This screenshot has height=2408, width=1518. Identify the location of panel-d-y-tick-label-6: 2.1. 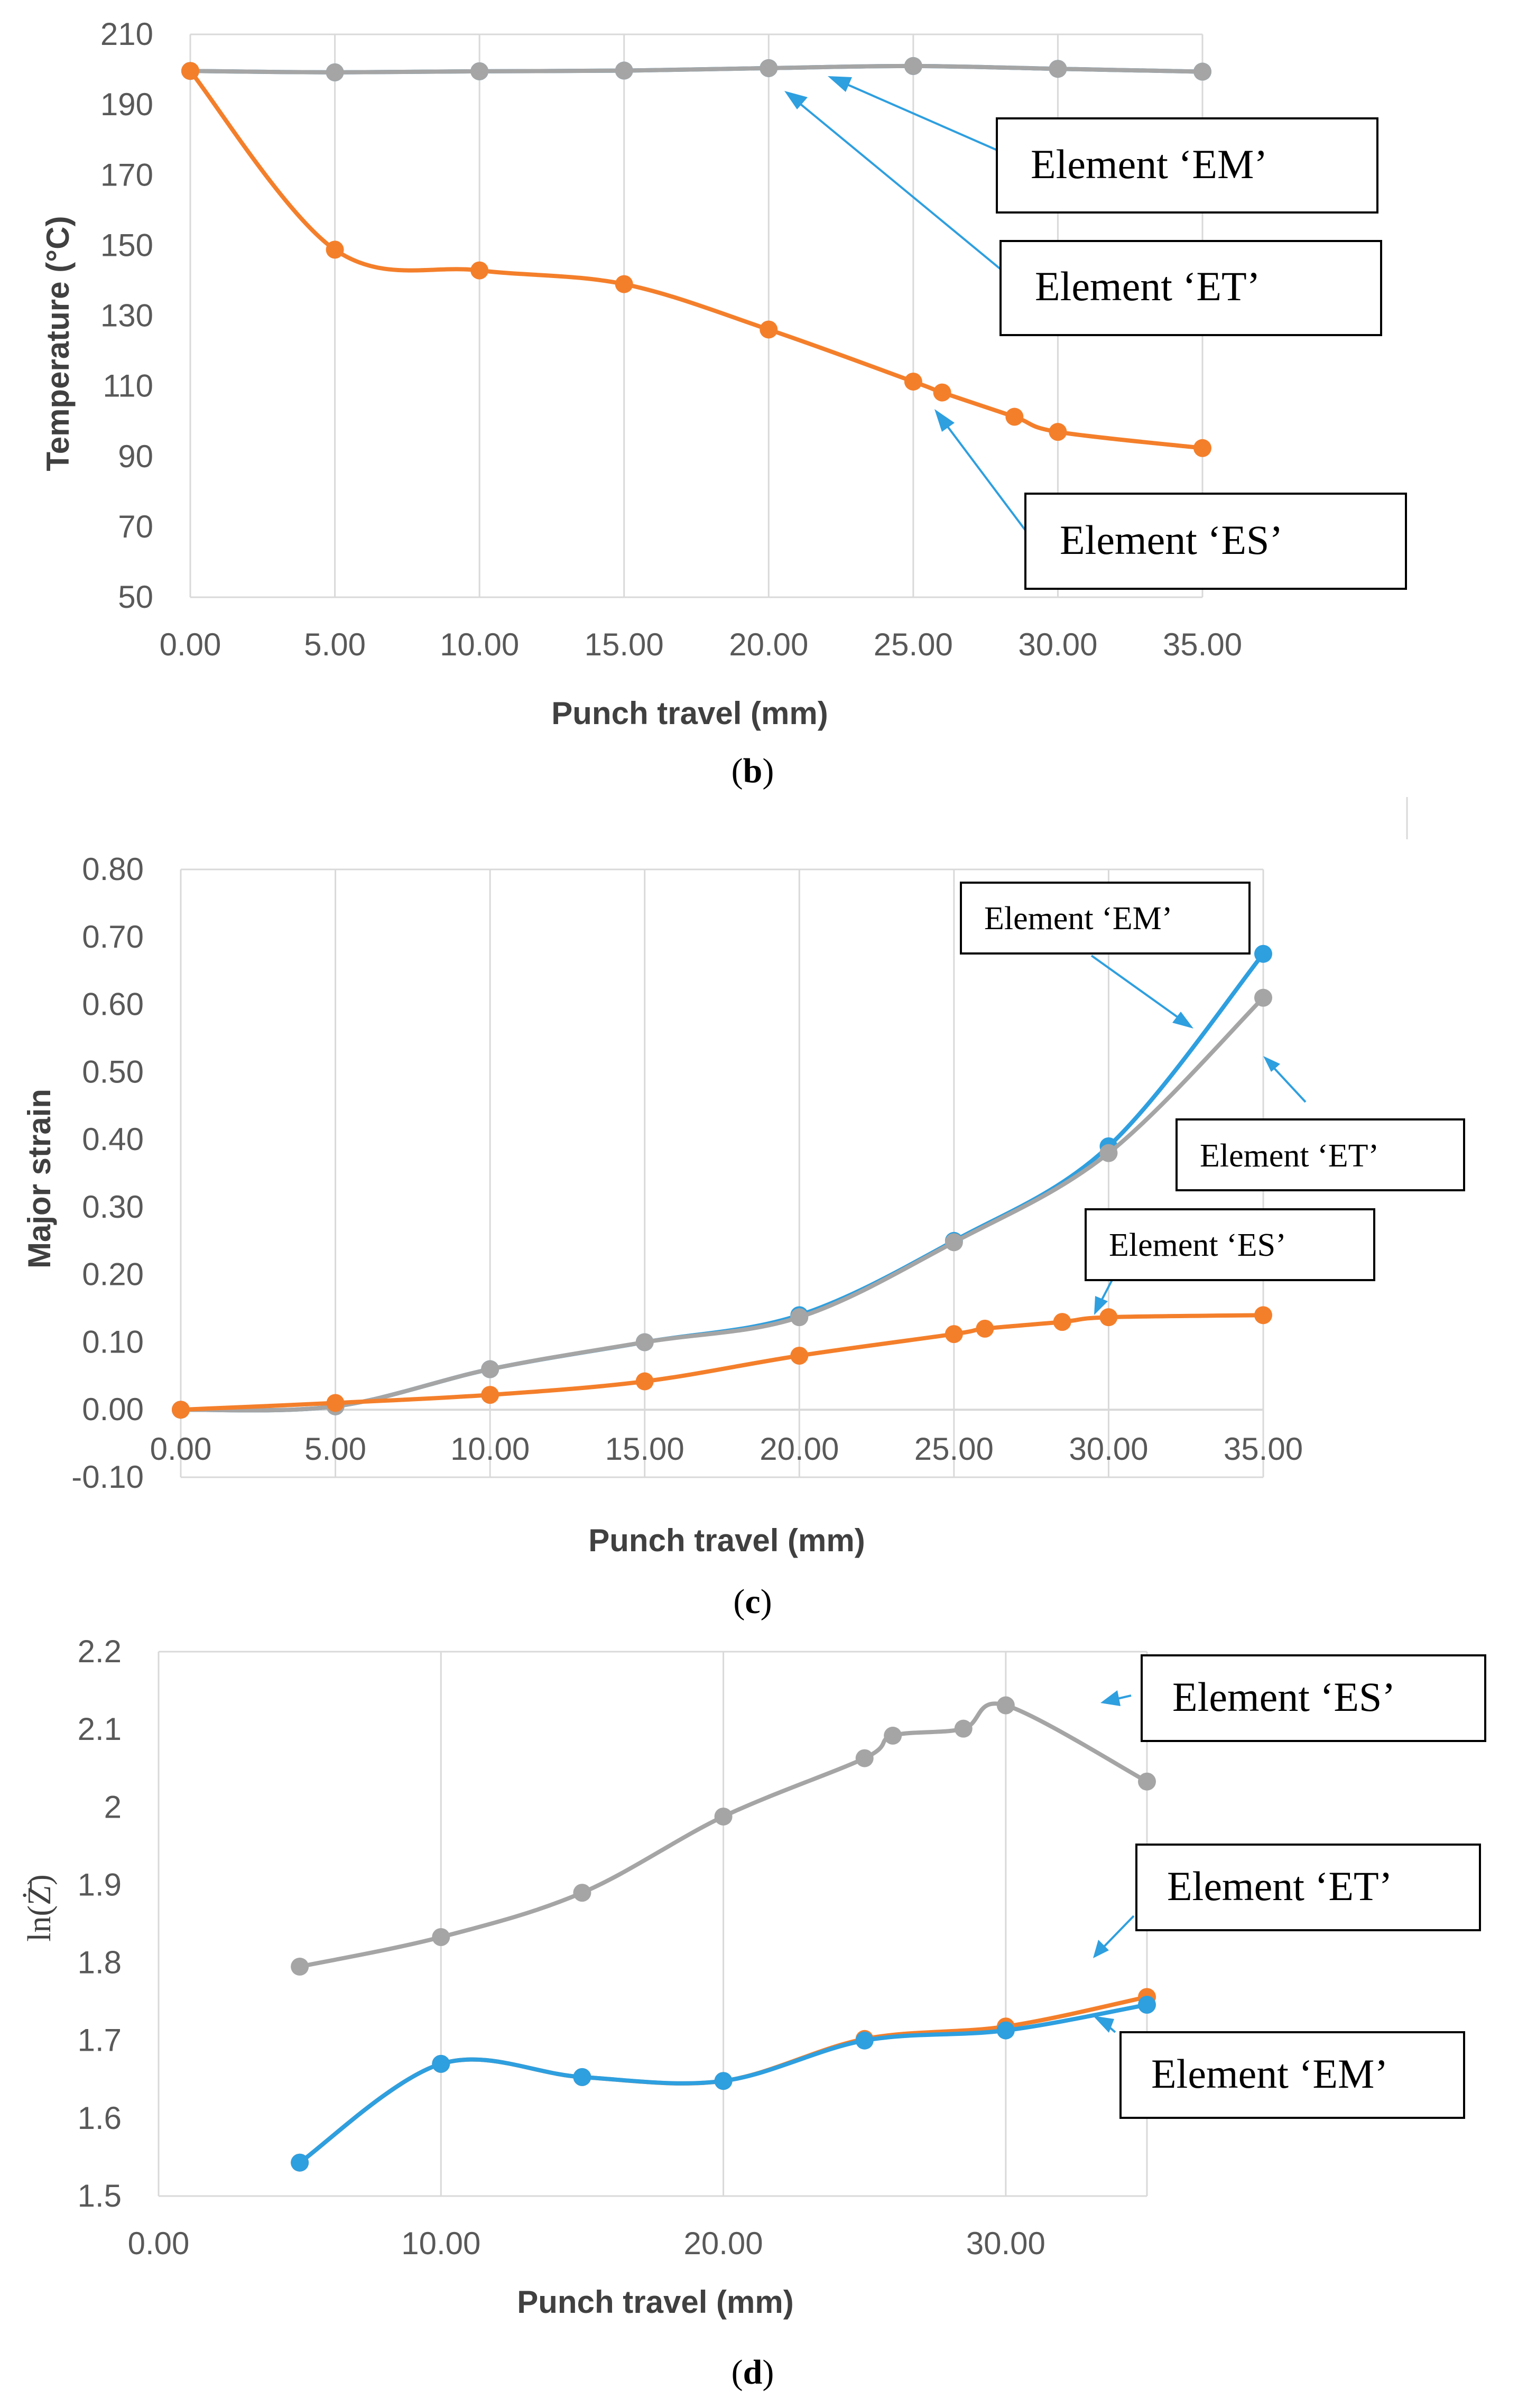
(100, 1729).